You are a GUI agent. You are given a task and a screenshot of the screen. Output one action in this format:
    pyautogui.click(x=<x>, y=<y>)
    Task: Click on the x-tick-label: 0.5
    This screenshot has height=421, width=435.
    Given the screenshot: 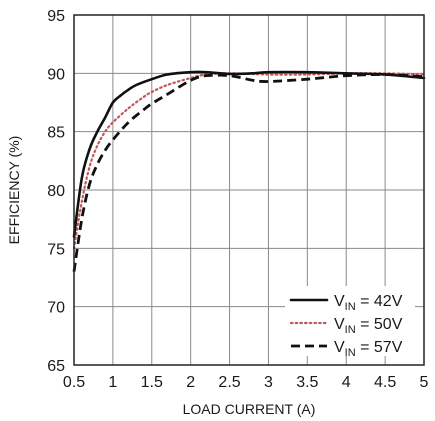 What is the action you would take?
    pyautogui.click(x=74, y=382)
    